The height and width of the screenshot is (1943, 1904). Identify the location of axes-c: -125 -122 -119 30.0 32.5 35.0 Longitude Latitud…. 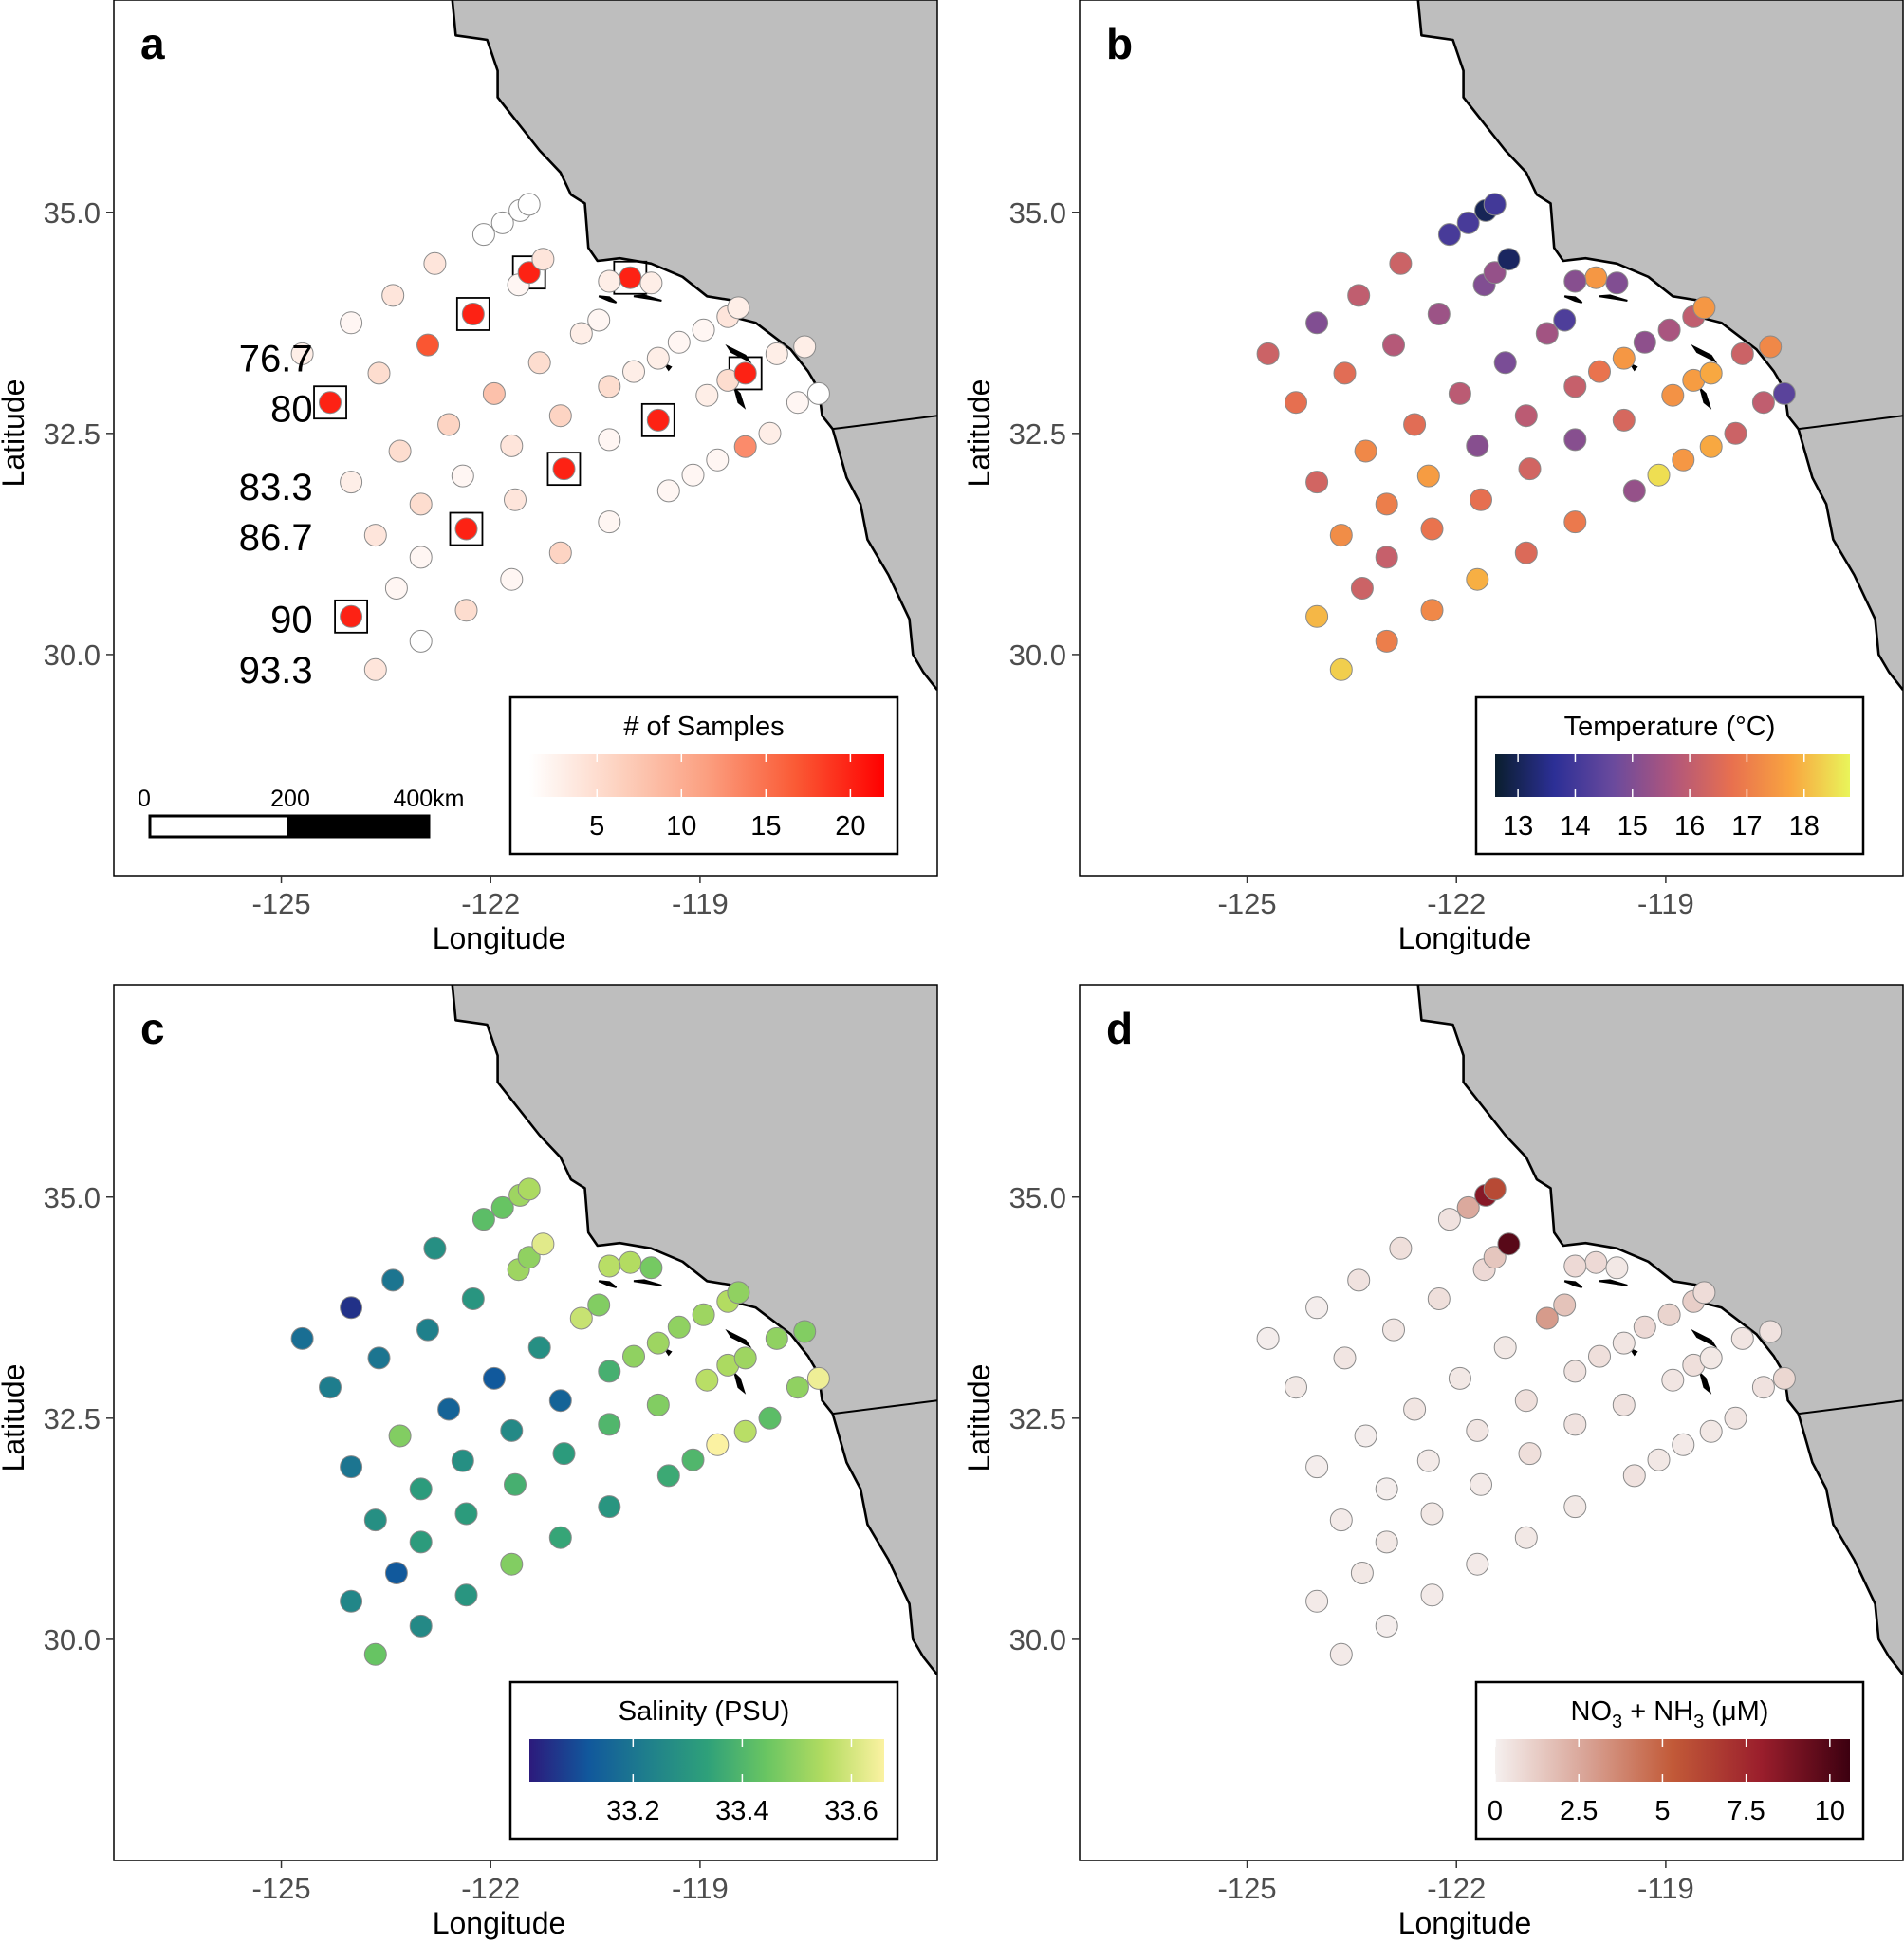
(364, 1561).